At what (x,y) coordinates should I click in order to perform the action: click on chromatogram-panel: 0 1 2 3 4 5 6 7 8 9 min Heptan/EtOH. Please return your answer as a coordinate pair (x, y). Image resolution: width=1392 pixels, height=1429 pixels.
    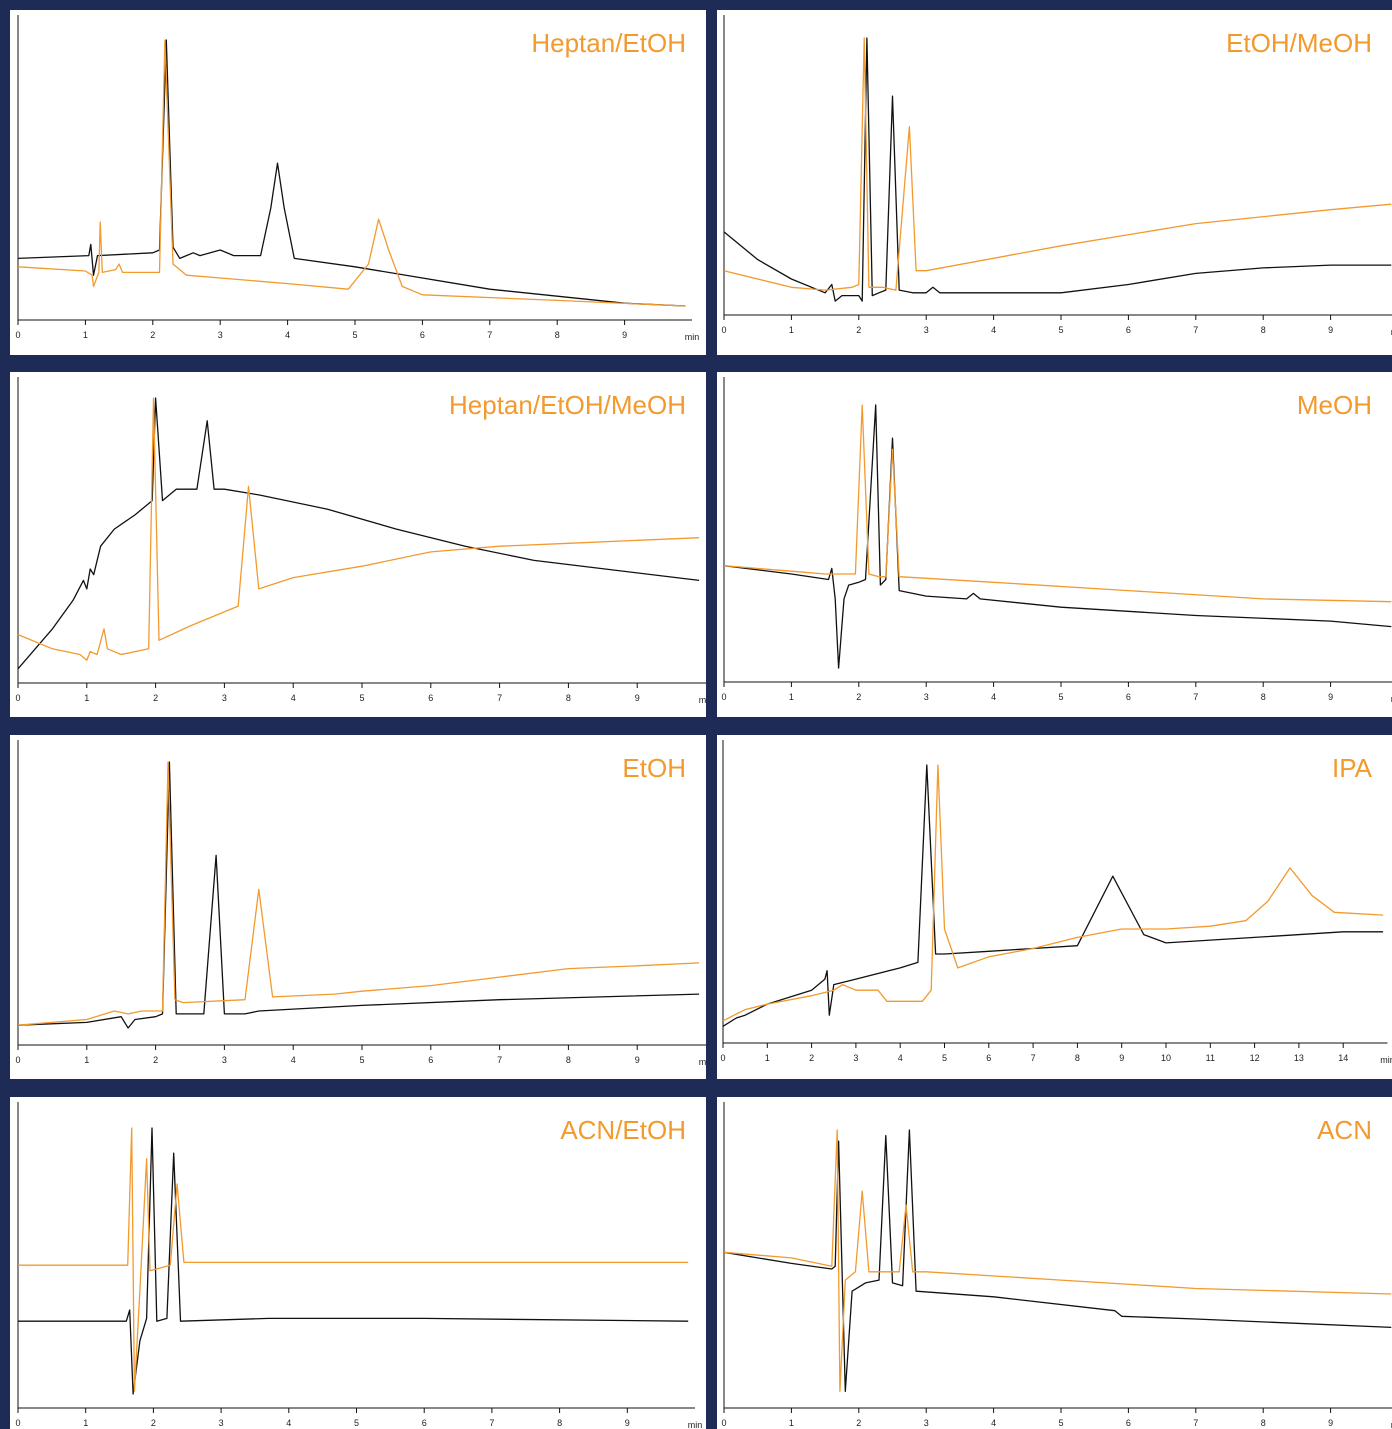
    Looking at the image, I should click on (358, 182).